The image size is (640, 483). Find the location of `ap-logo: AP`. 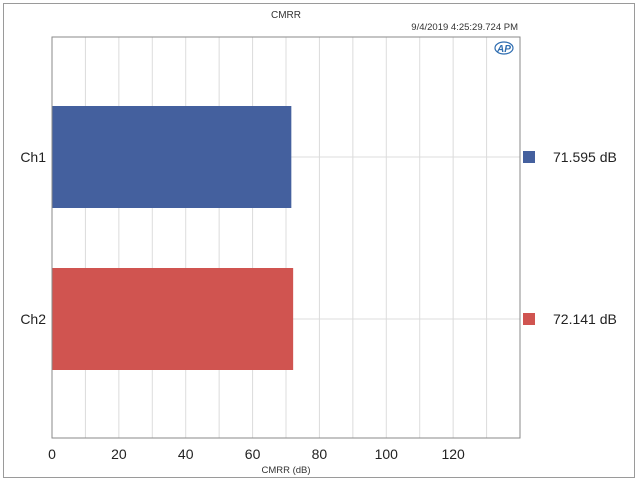

ap-logo: AP is located at coordinates (504, 48).